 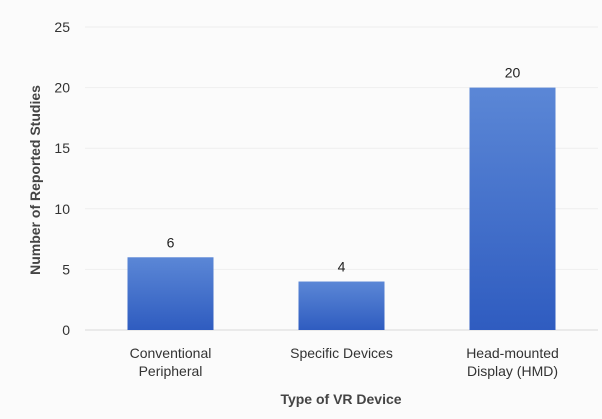 What do you see at coordinates (341, 353) in the screenshot?
I see `x-tick-label: Specific Devices` at bounding box center [341, 353].